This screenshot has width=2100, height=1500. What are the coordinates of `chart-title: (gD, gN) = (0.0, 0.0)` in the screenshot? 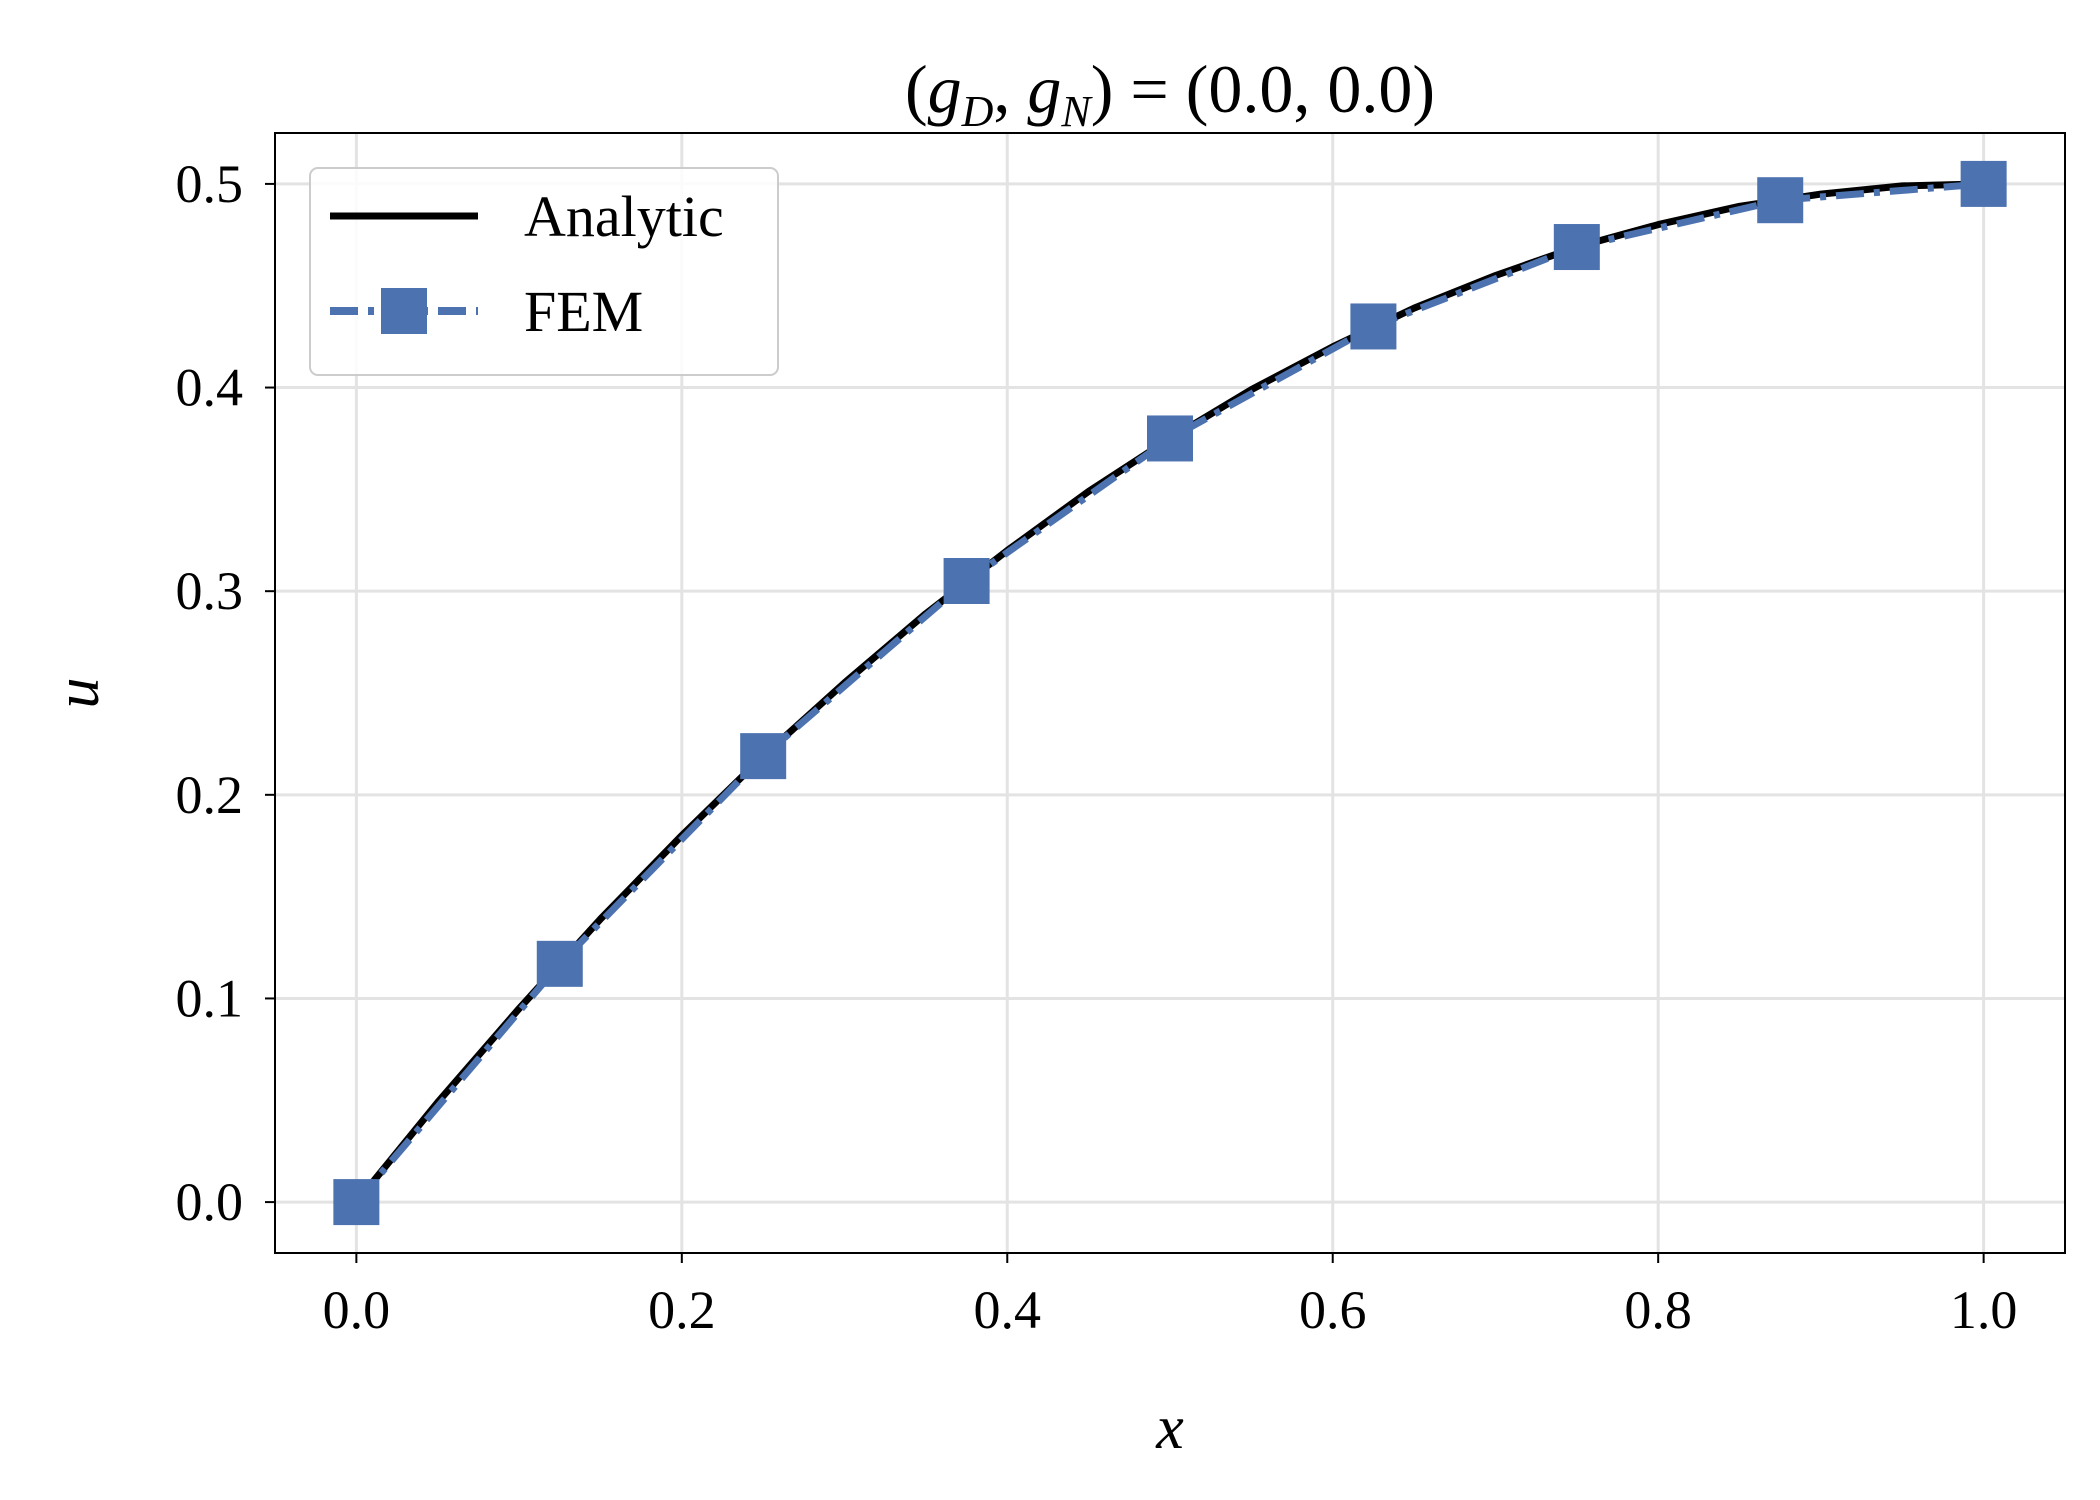 It's located at (1170, 93).